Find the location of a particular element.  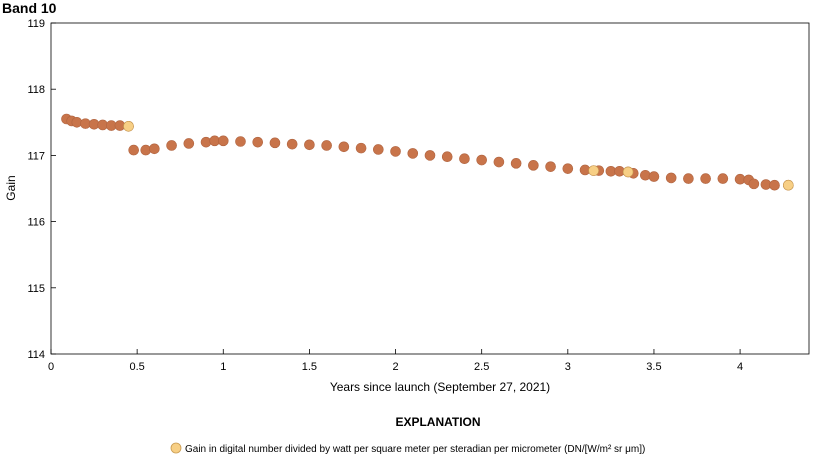

y-tick-label: 118 is located at coordinates (36, 90).